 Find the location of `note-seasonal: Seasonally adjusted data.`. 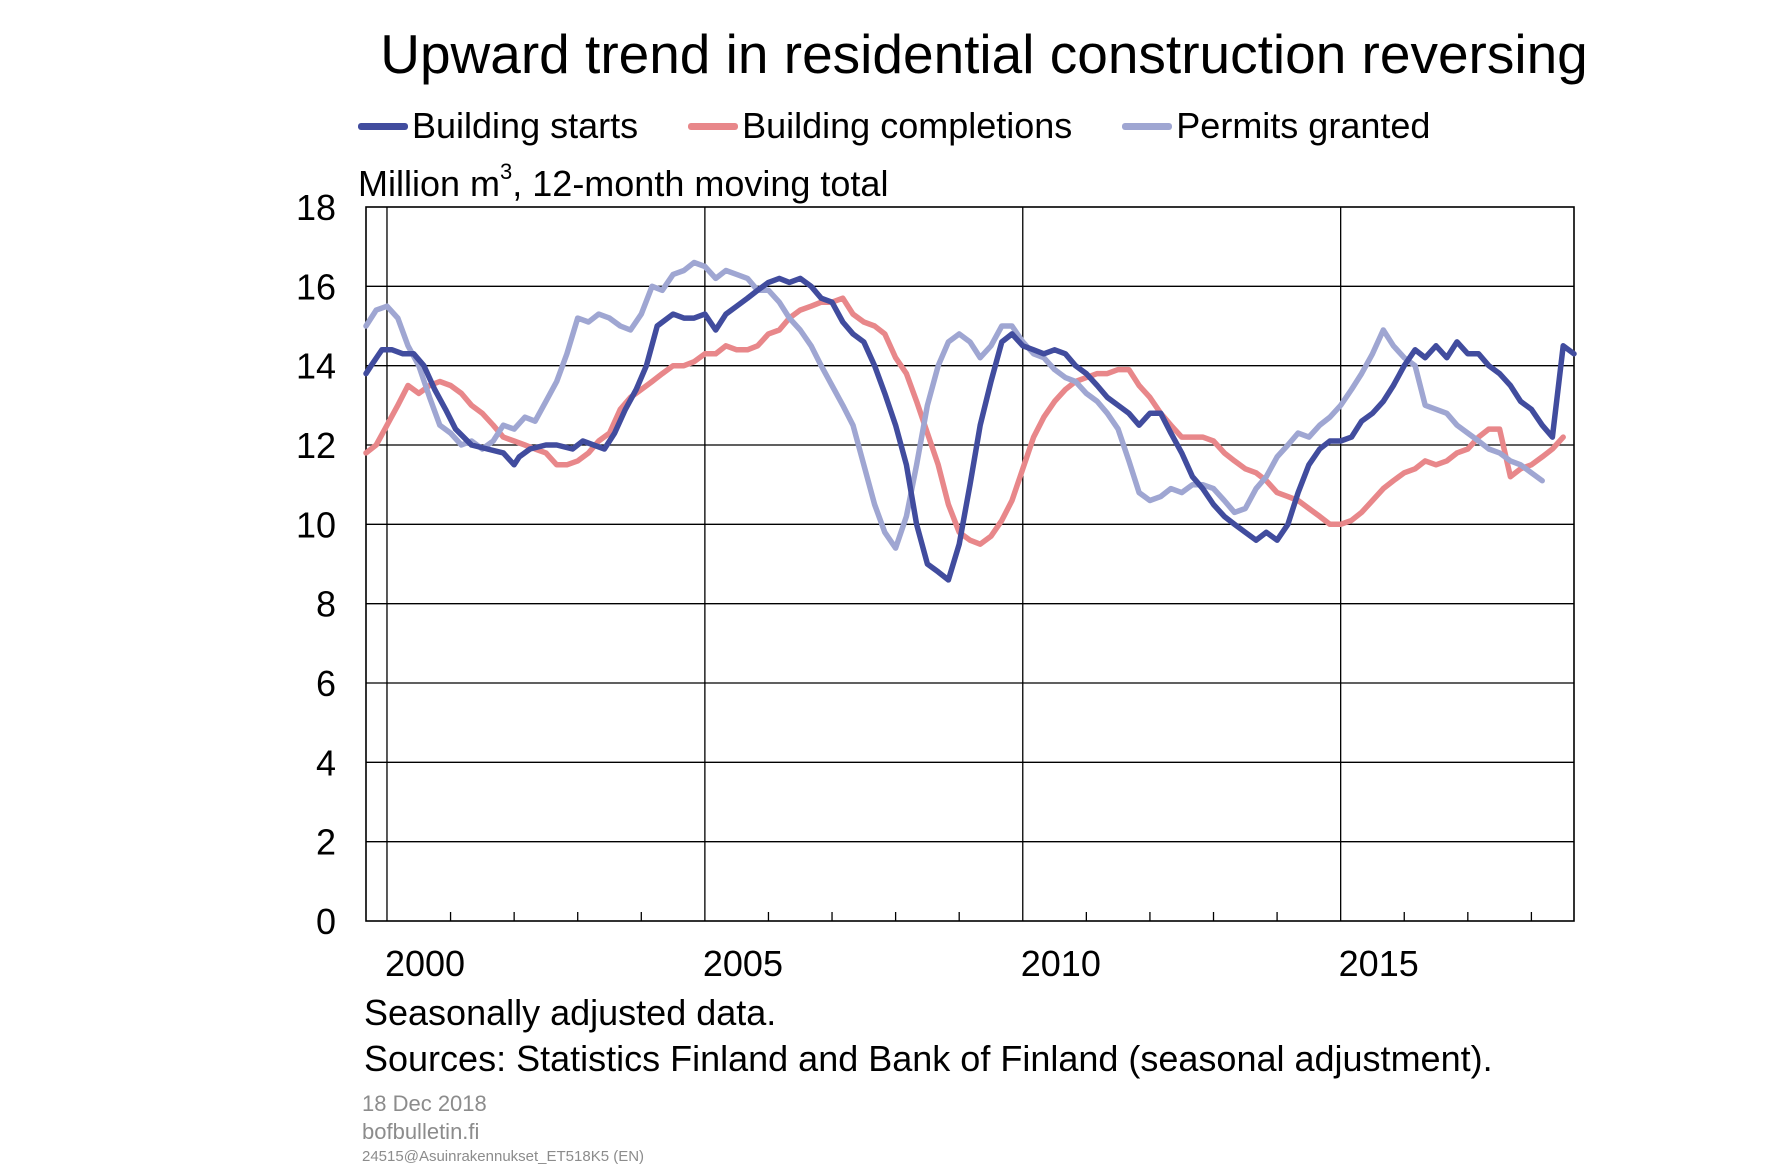

note-seasonal: Seasonally adjusted data. is located at coordinates (570, 1012).